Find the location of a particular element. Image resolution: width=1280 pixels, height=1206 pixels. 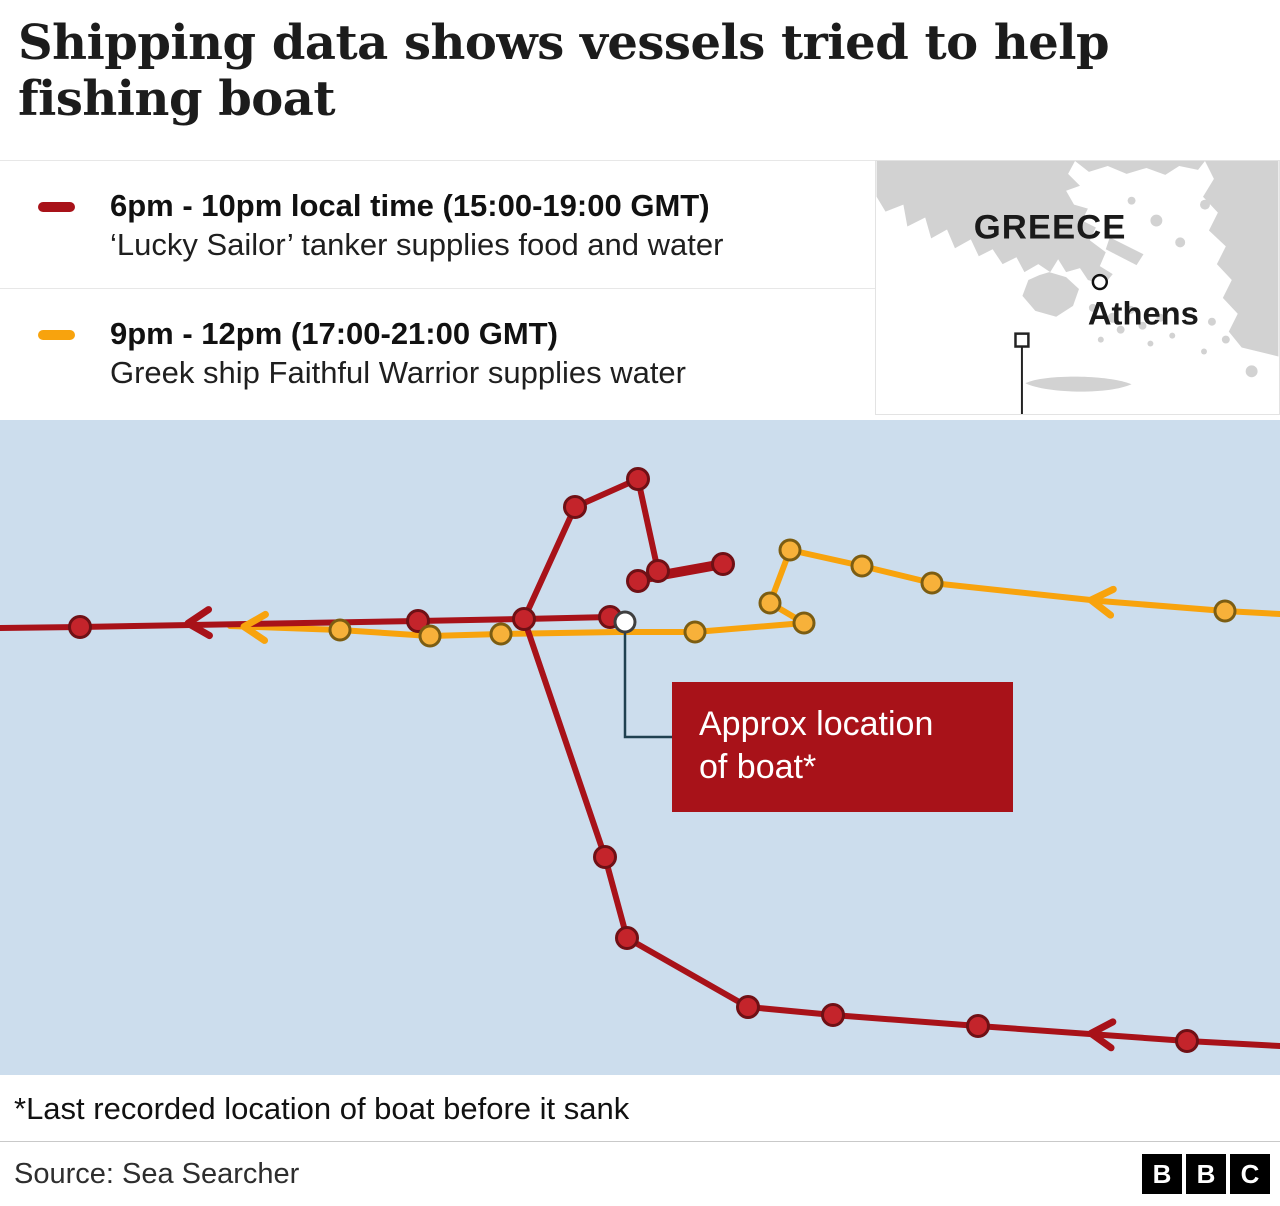

greece-mainland is located at coordinates (994, 223).